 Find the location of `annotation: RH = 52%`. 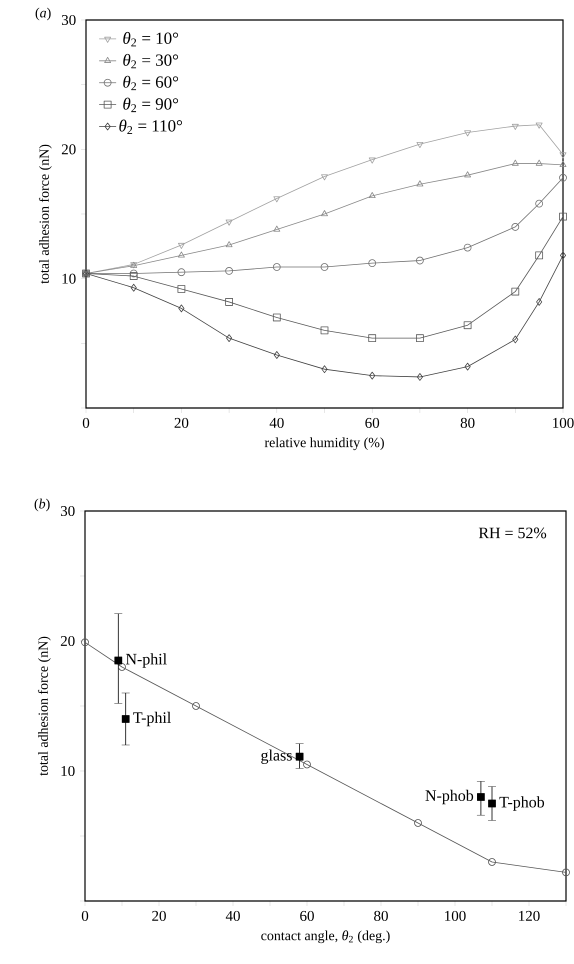

annotation: RH = 52% is located at coordinates (512, 533).